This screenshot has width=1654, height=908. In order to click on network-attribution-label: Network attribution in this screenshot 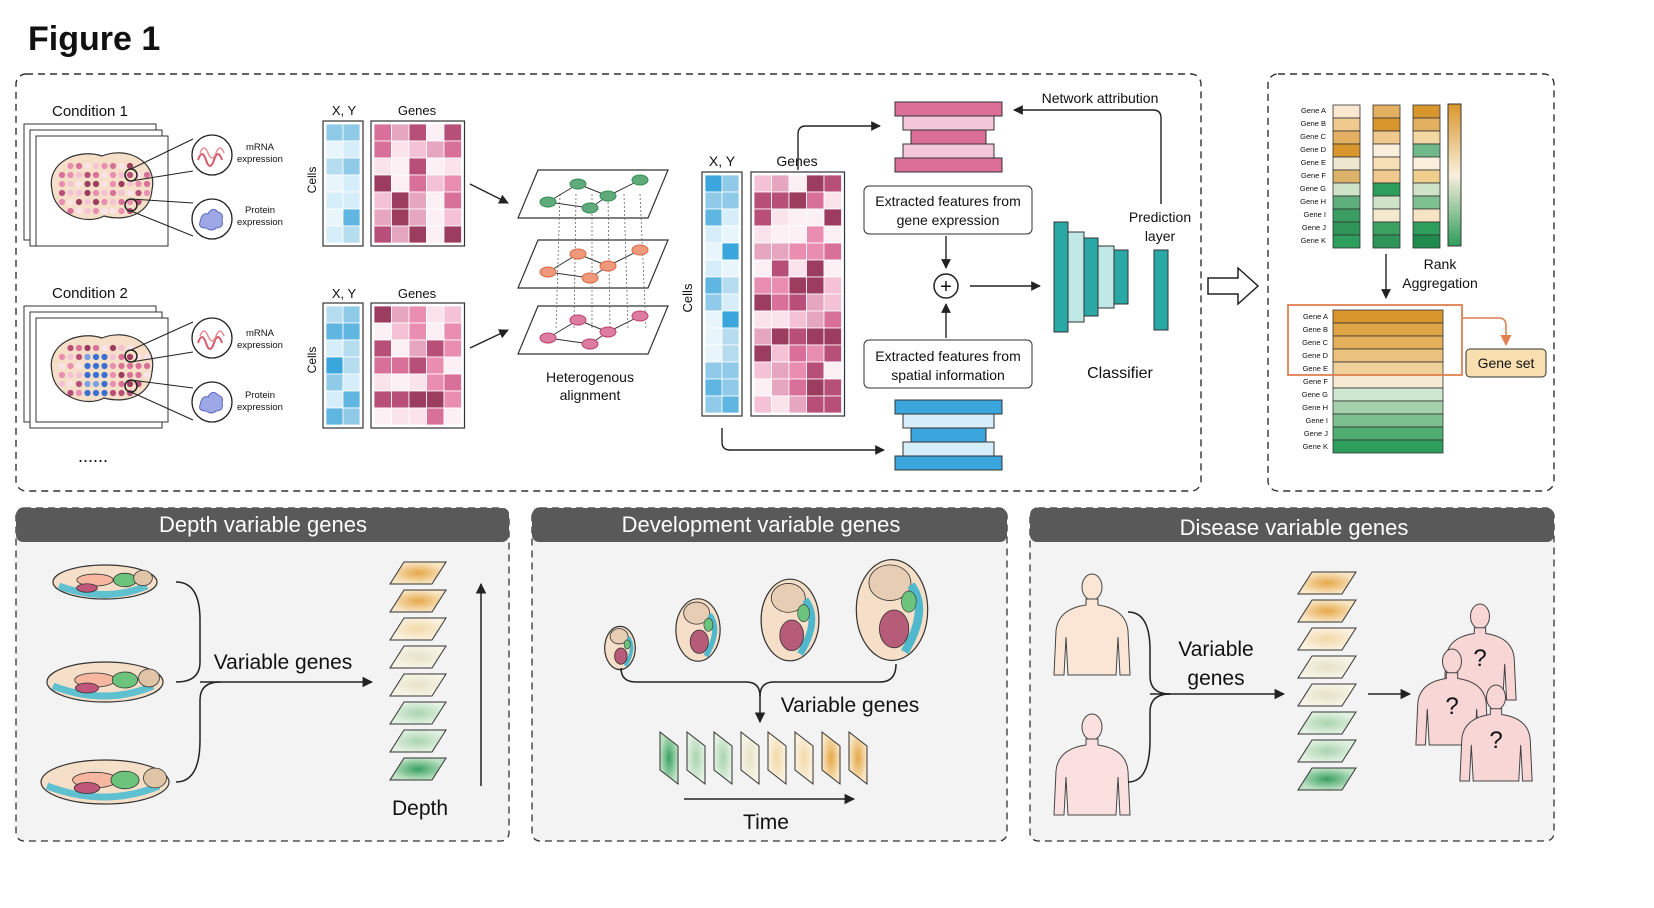, I will do `click(1100, 98)`.